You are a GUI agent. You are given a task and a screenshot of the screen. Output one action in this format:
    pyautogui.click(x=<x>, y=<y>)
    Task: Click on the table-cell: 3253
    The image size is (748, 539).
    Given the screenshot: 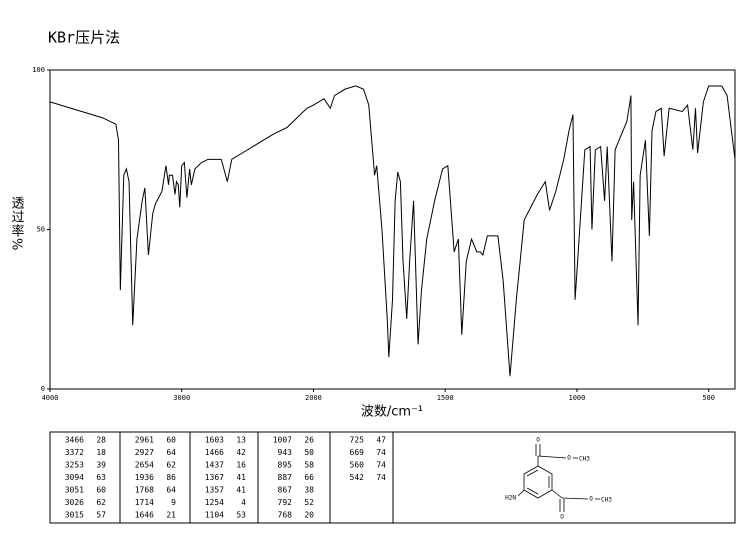 What is the action you would take?
    pyautogui.click(x=74, y=465)
    